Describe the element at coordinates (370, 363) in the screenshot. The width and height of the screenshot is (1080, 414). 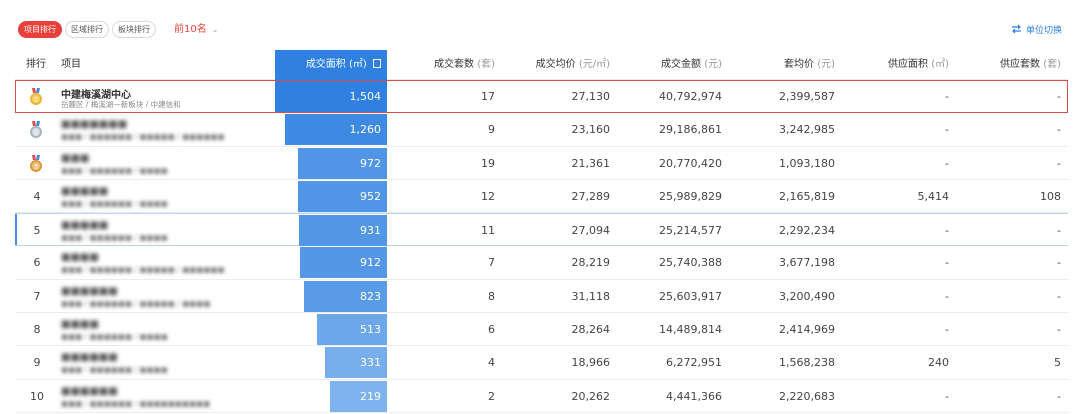
I see `area-value: 331` at that location.